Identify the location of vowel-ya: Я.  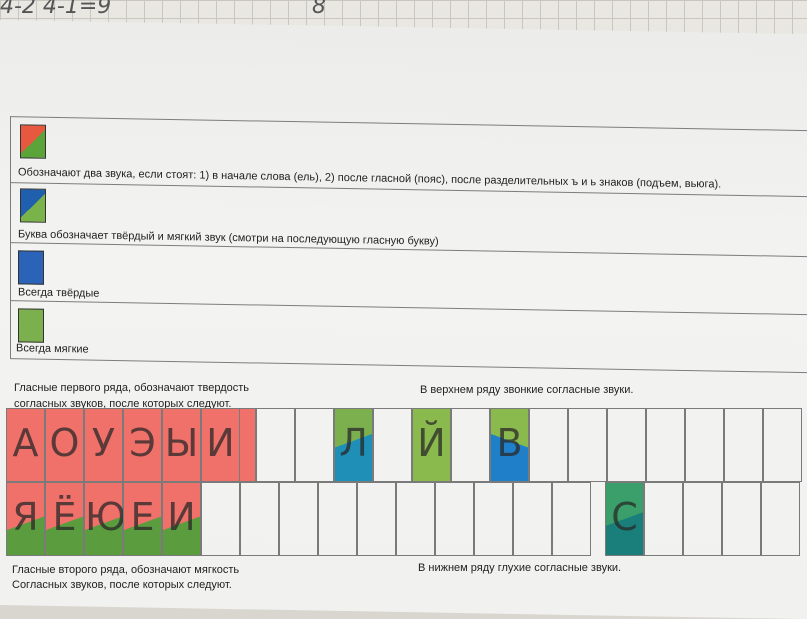
(25, 517).